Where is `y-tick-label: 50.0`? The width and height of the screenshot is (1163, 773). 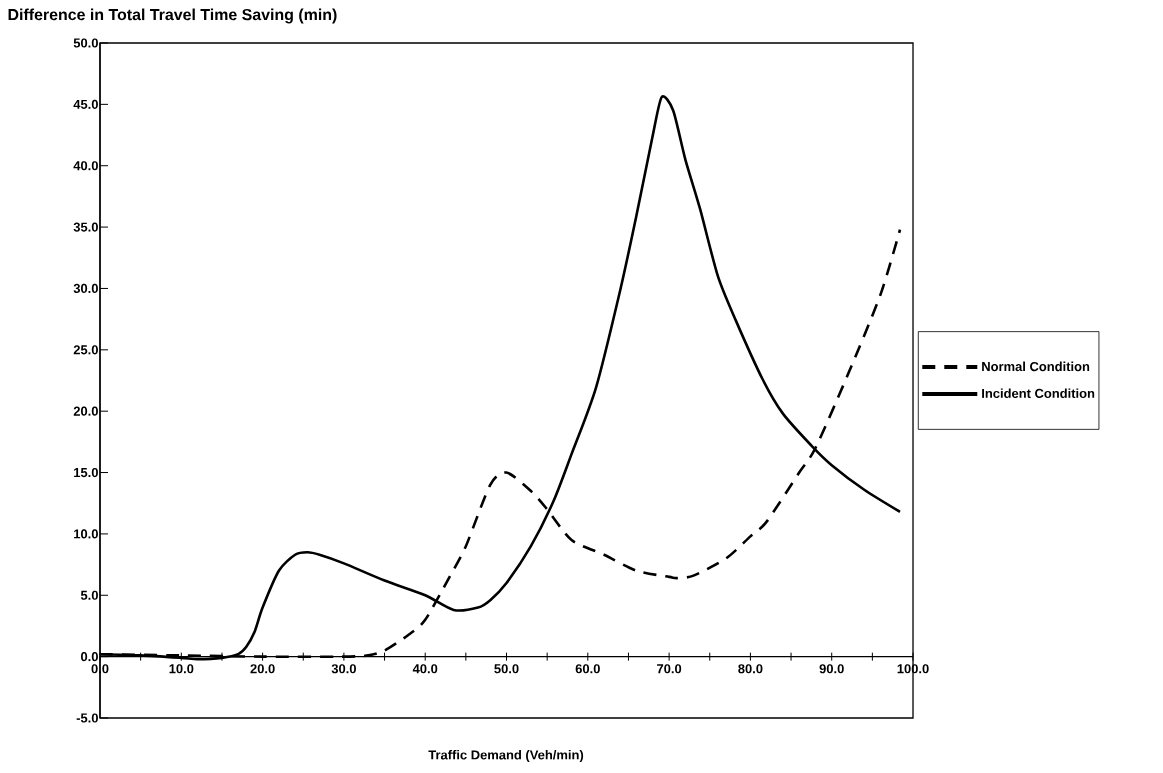 y-tick-label: 50.0 is located at coordinates (85, 43).